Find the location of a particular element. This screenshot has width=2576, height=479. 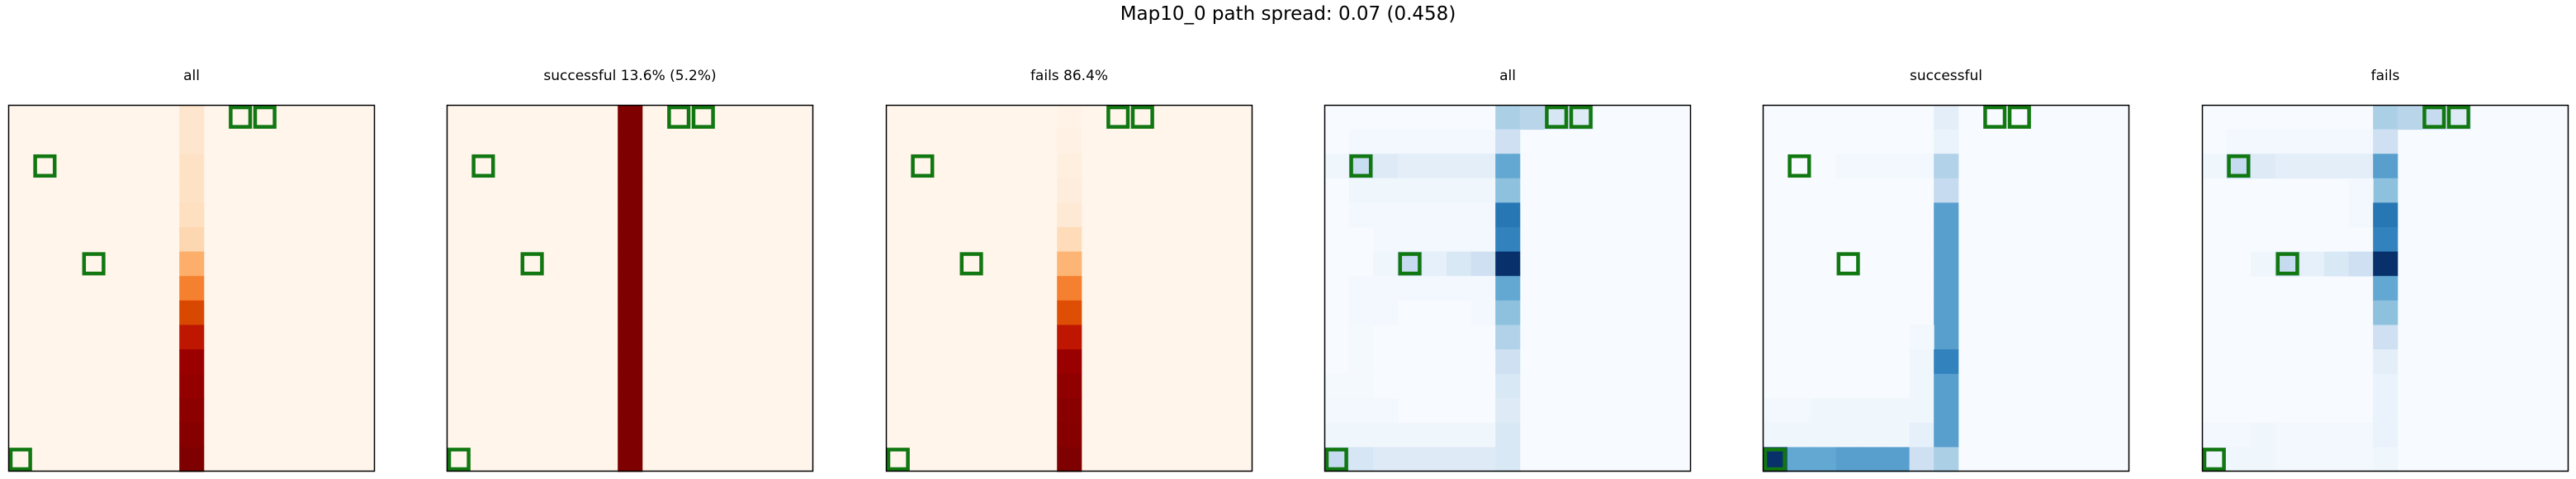

heatmap-panel-6: fails is located at coordinates (2385, 239).